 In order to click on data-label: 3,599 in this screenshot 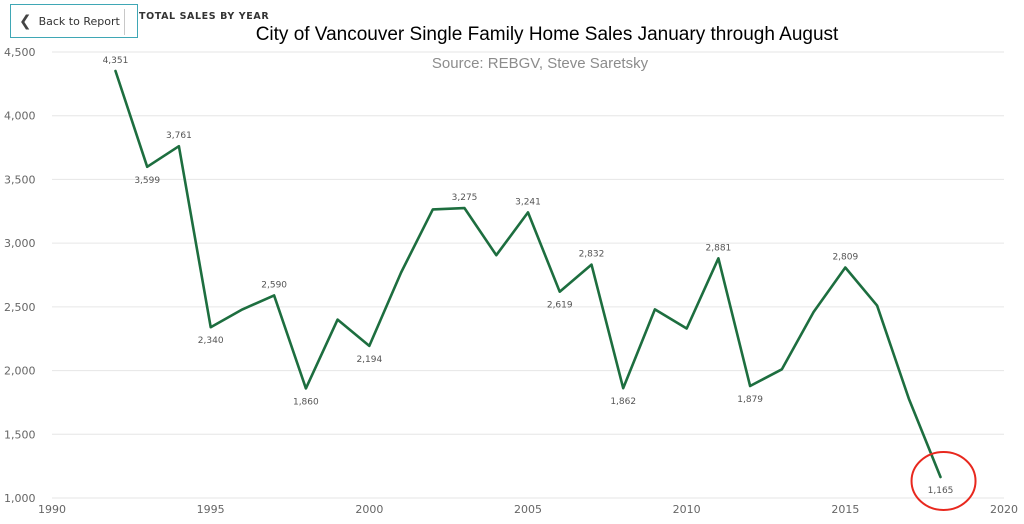, I will do `click(147, 181)`.